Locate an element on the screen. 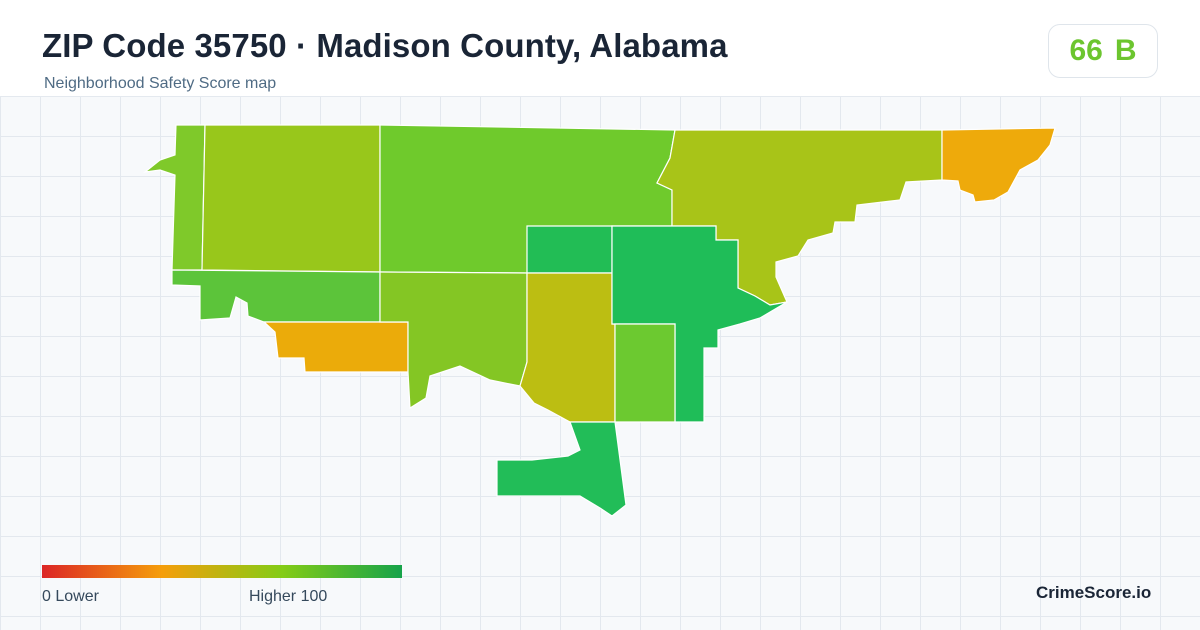 The width and height of the screenshot is (1200, 630). region-far-northeast is located at coordinates (998, 165).